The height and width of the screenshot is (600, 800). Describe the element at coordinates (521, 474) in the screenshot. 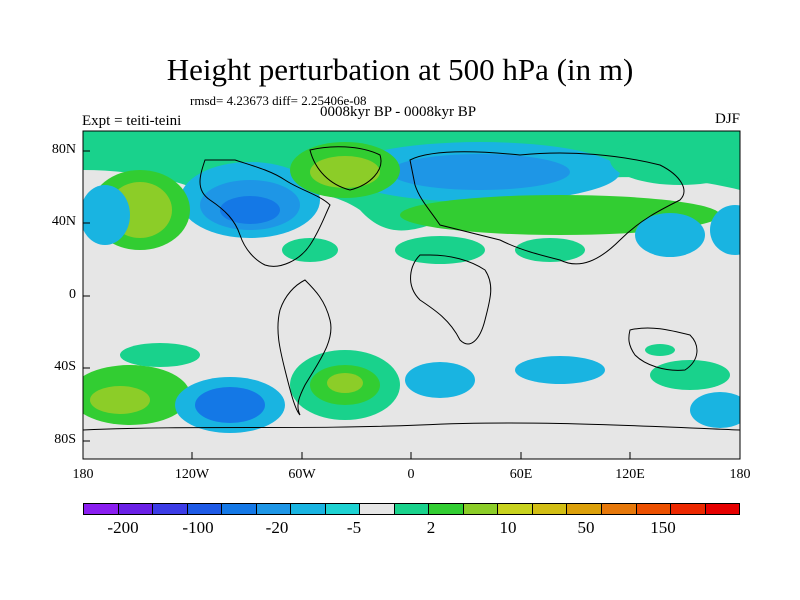

I see `lon-label-60e: 60E` at that location.